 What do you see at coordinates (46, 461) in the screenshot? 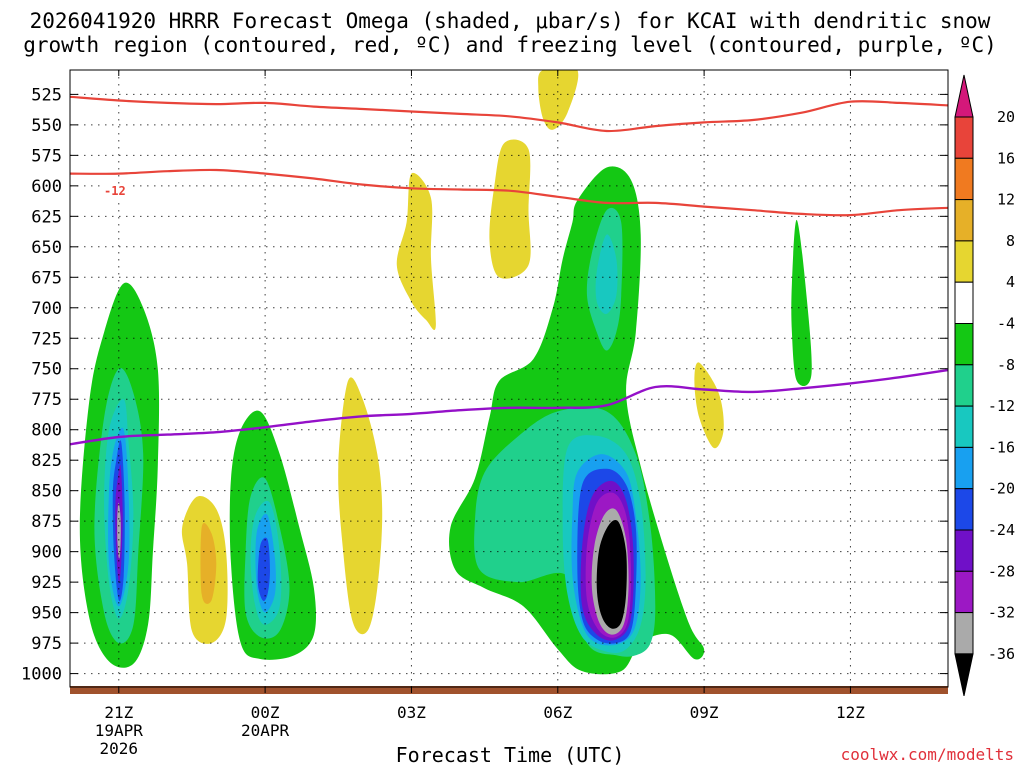
I see `y-tick-label-825: 825` at bounding box center [46, 461].